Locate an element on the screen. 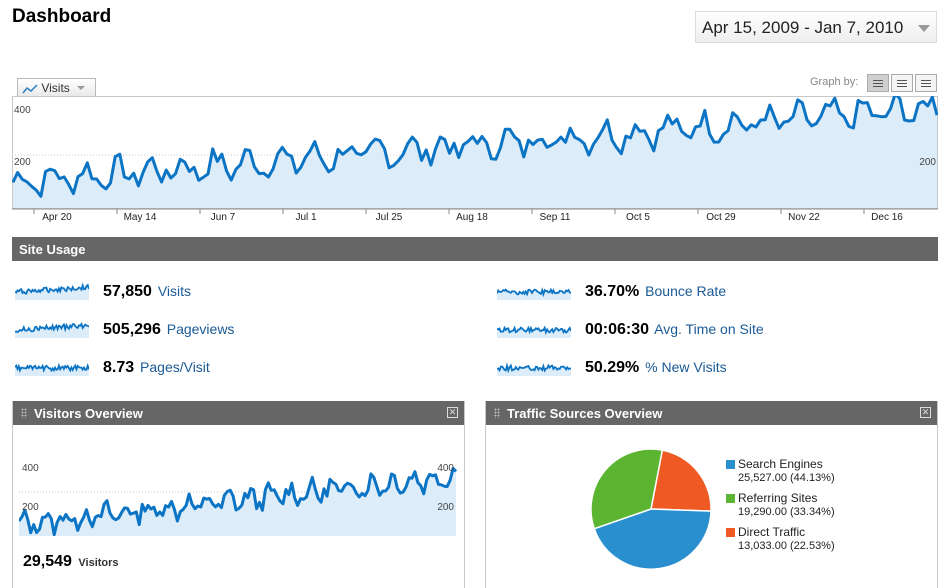 This screenshot has width=949, height=588. pie-slice-referring-sites is located at coordinates (627, 489).